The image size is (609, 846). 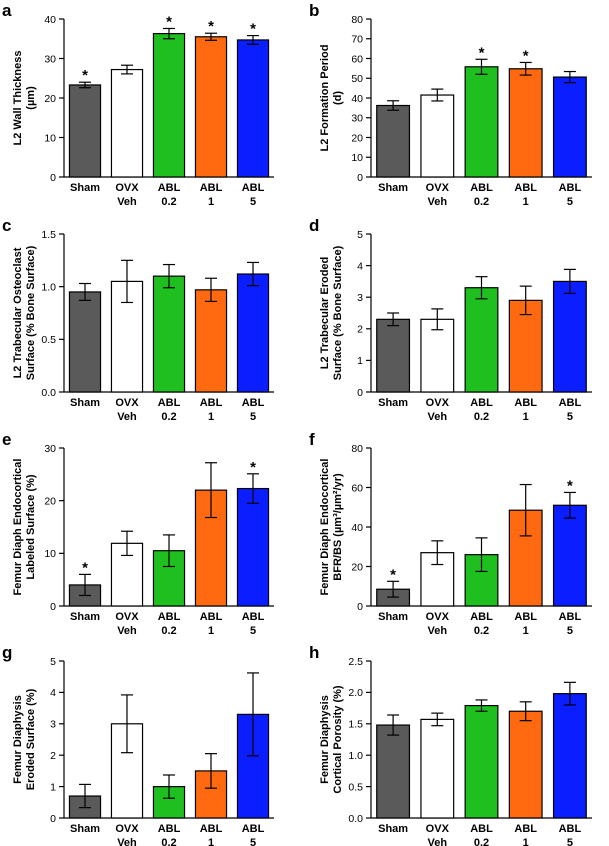 I want to click on y-axis-label: Femur DiaphysisCortical Porosity (%), so click(x=331, y=739).